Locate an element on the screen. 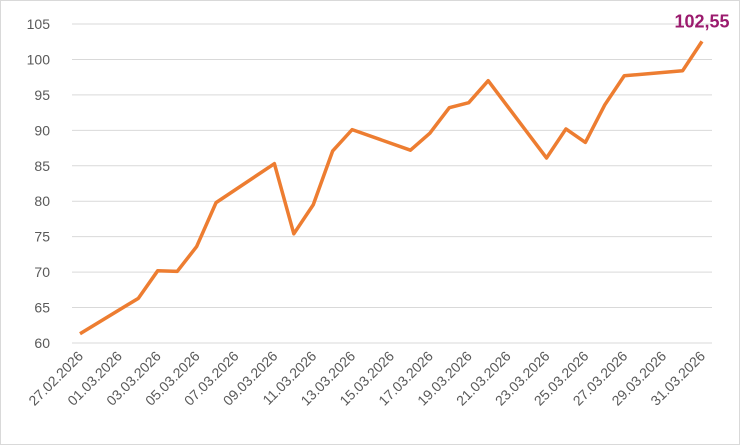 This screenshot has width=740, height=445. y-tick-label: 105 is located at coordinates (39, 24).